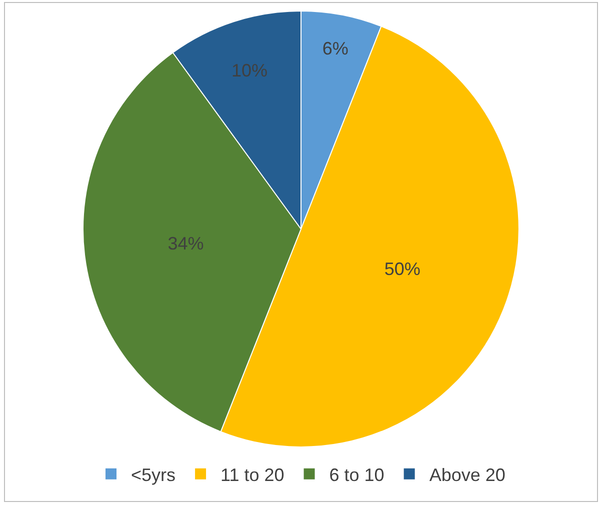 The width and height of the screenshot is (604, 508). I want to click on data-label: 6%, so click(335, 48).